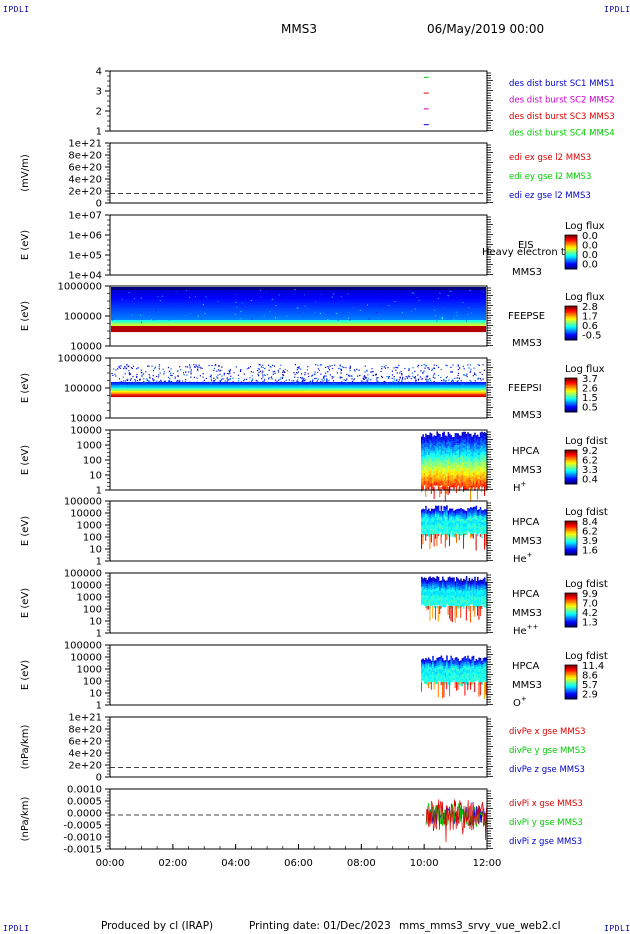 Image resolution: width=630 pixels, height=934 pixels. I want to click on legend-entry: edi ez gse l2 MMS3, so click(550, 196).